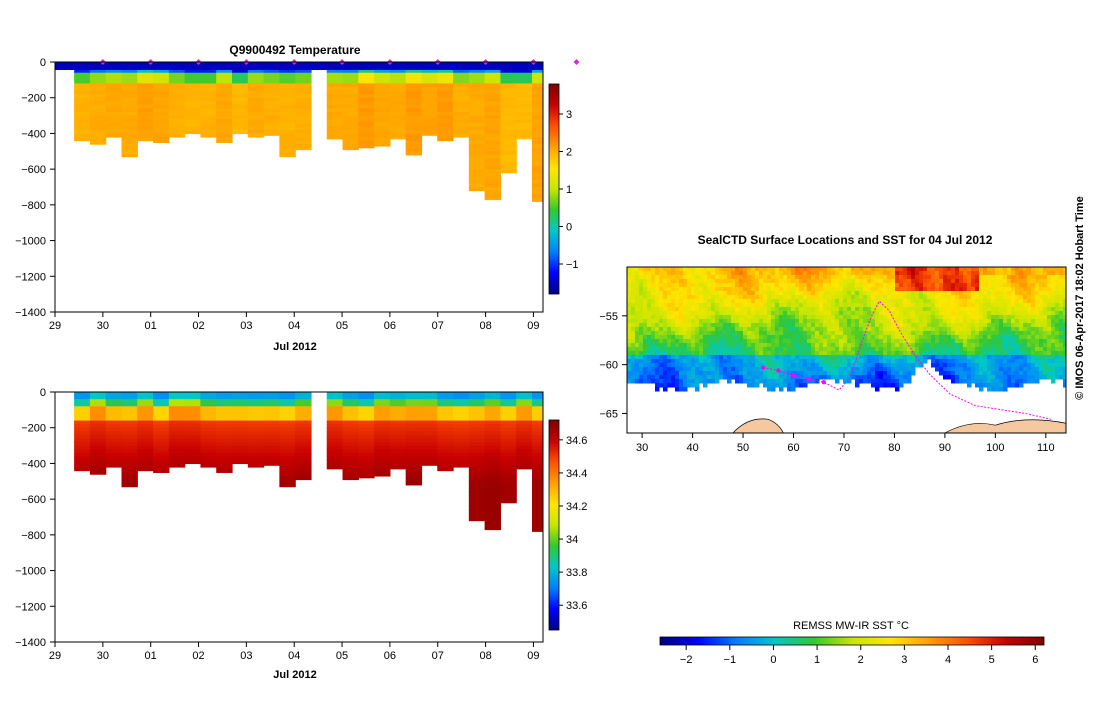 The height and width of the screenshot is (705, 1099). Describe the element at coordinates (619, 102) in the screenshot. I see `temperature-profile` at that location.